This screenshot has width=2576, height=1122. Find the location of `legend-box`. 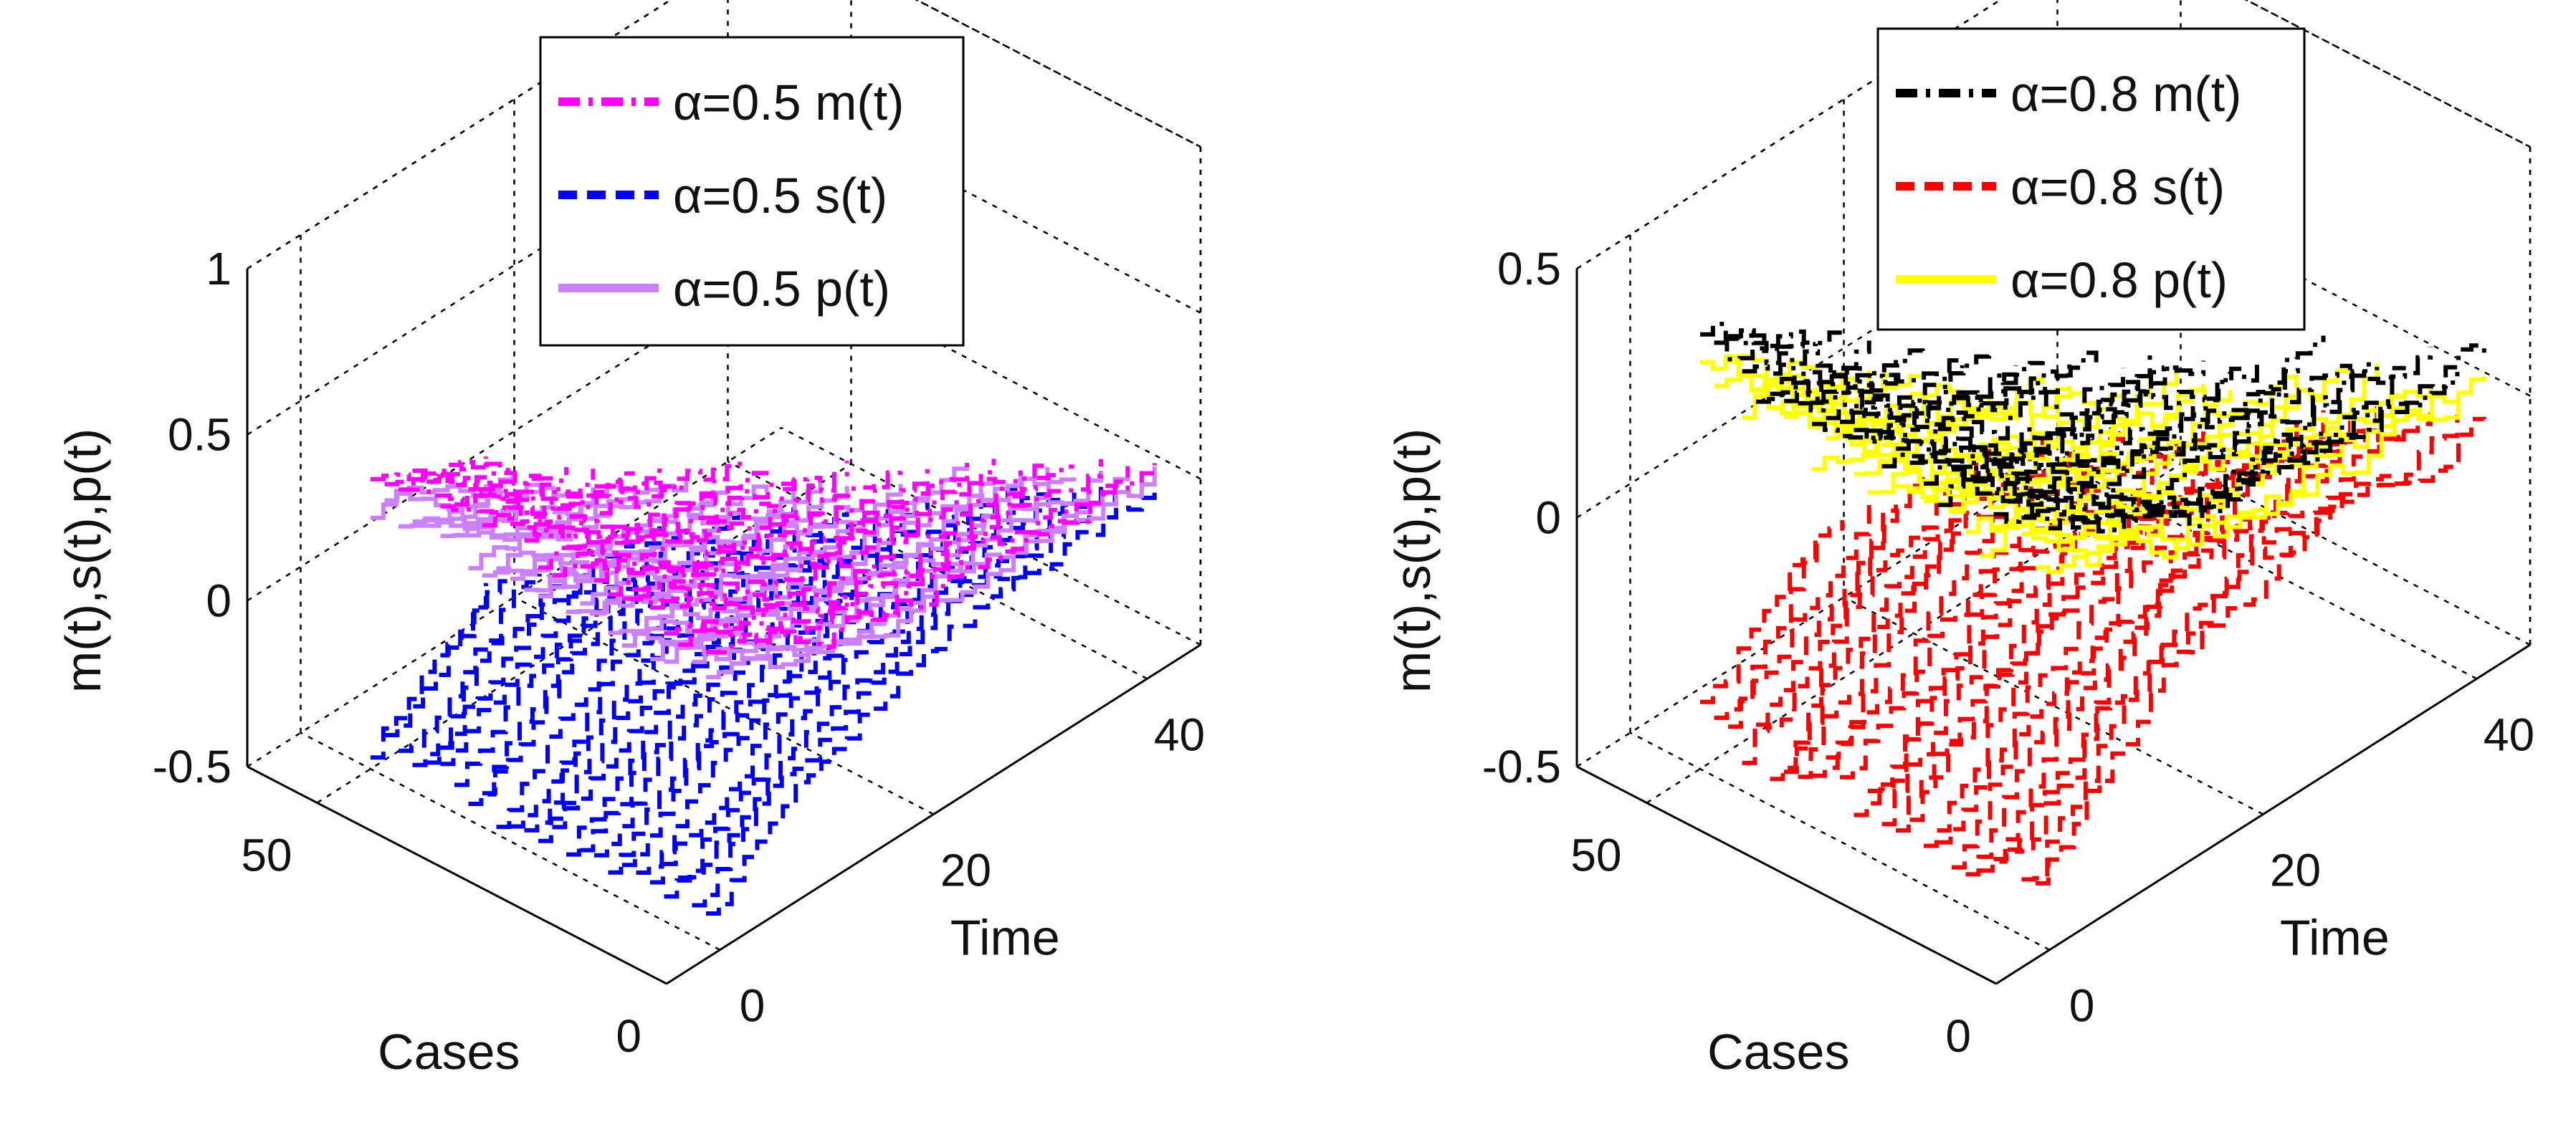

legend-box is located at coordinates (752, 192).